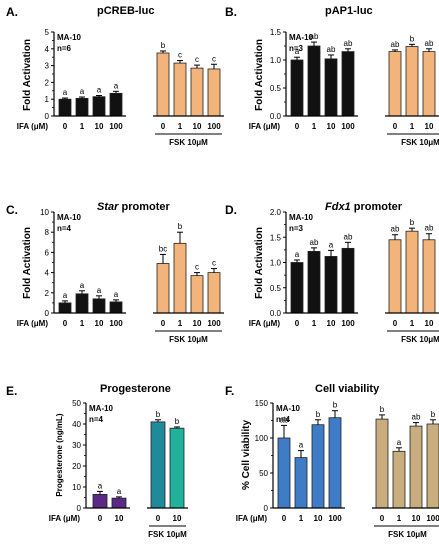 This screenshot has width=439, height=550. Describe the element at coordinates (349, 11) in the screenshot. I see `chart-title: pAP1-luc` at that location.